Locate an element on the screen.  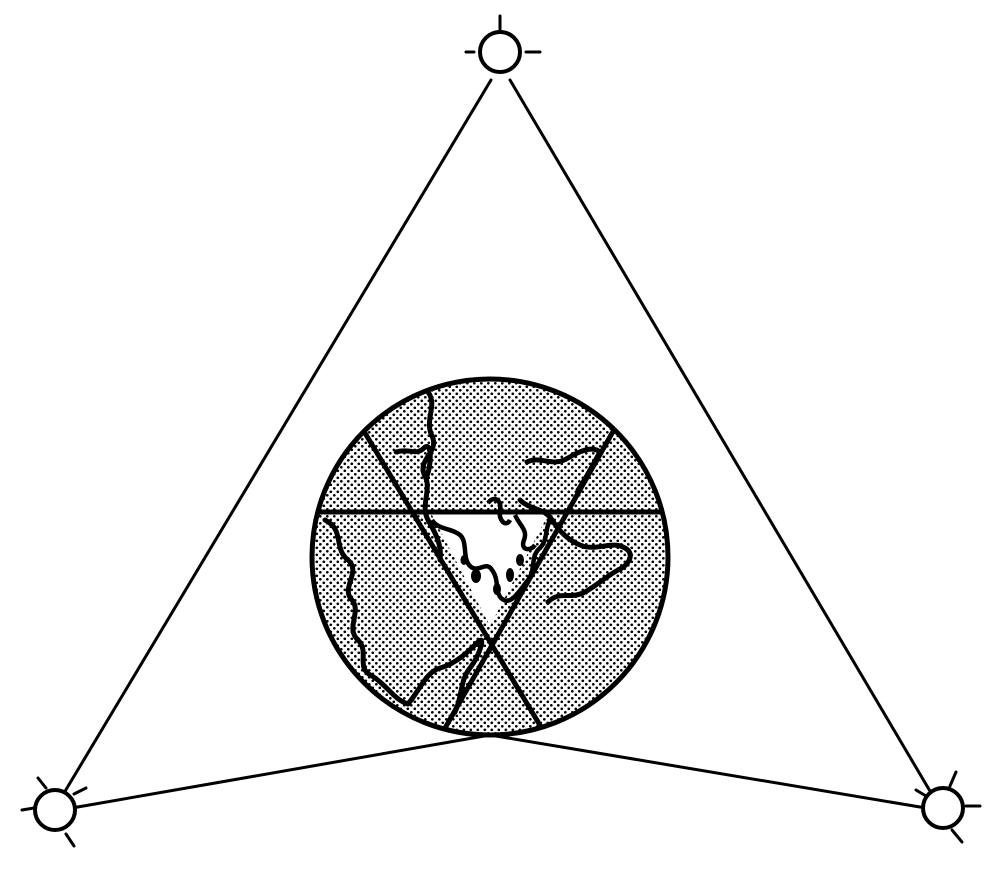
link-earth-to-right is located at coordinates (708, 771).